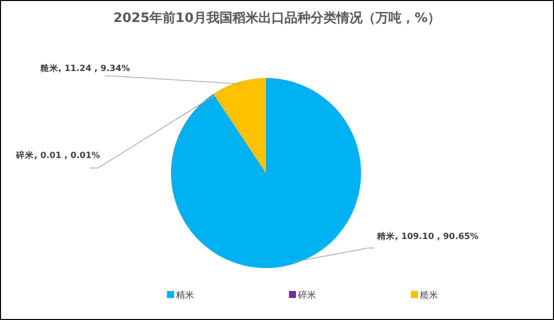 Image resolution: width=554 pixels, height=320 pixels. I want to click on legend-label: 精米, so click(185, 295).